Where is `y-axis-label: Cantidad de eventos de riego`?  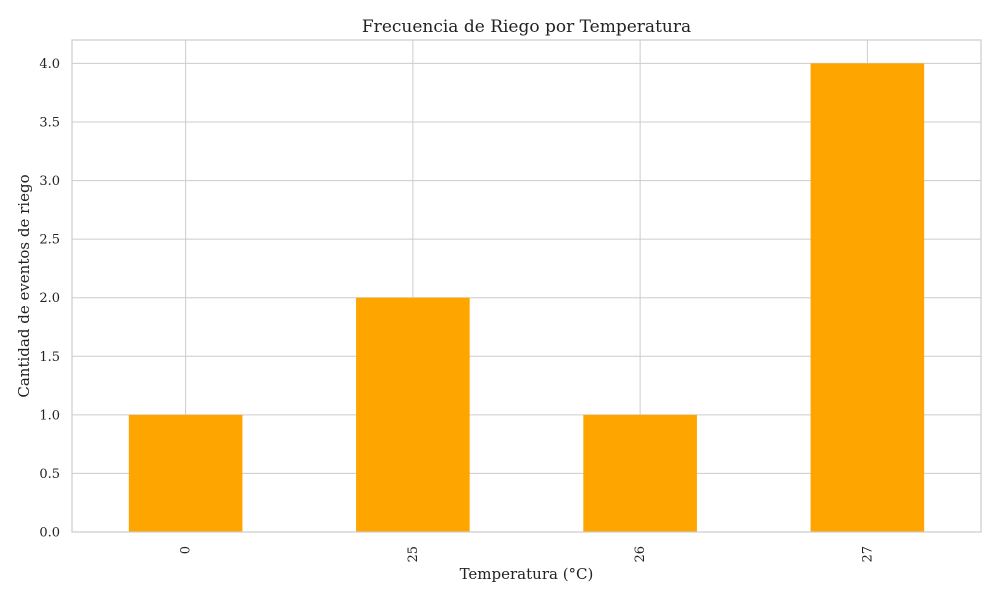 y-axis-label: Cantidad de eventos de riego is located at coordinates (24, 285).